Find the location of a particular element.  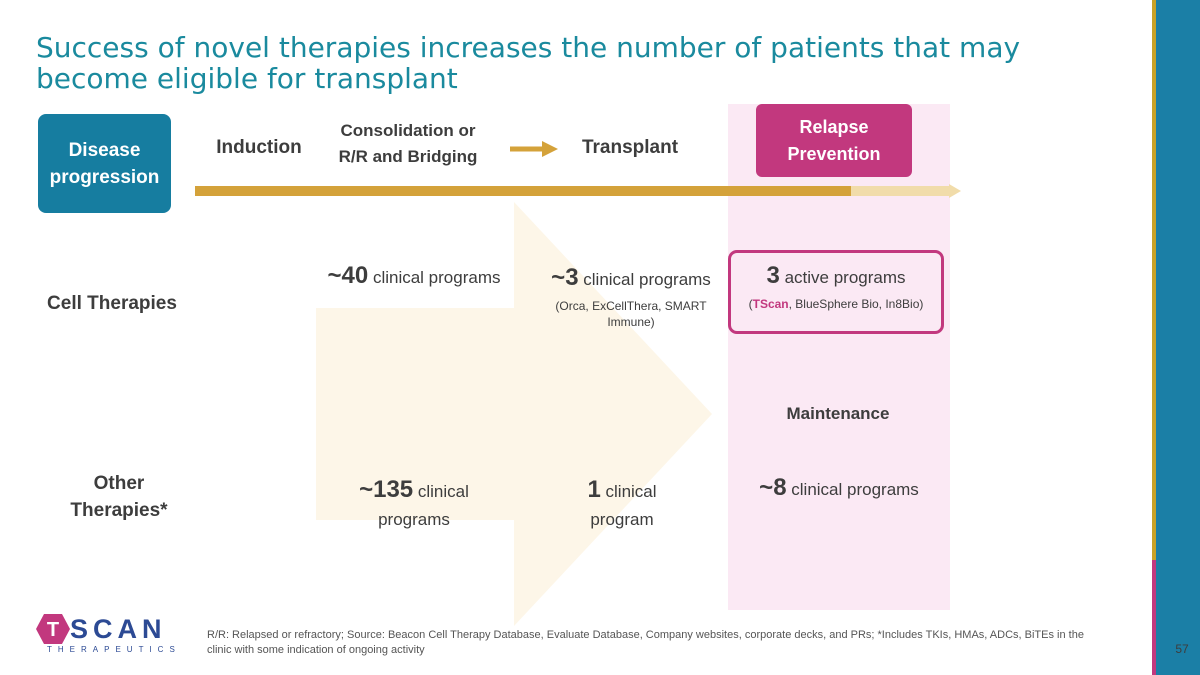

stage-consolidation-line1: Consolidation or is located at coordinates (408, 130).